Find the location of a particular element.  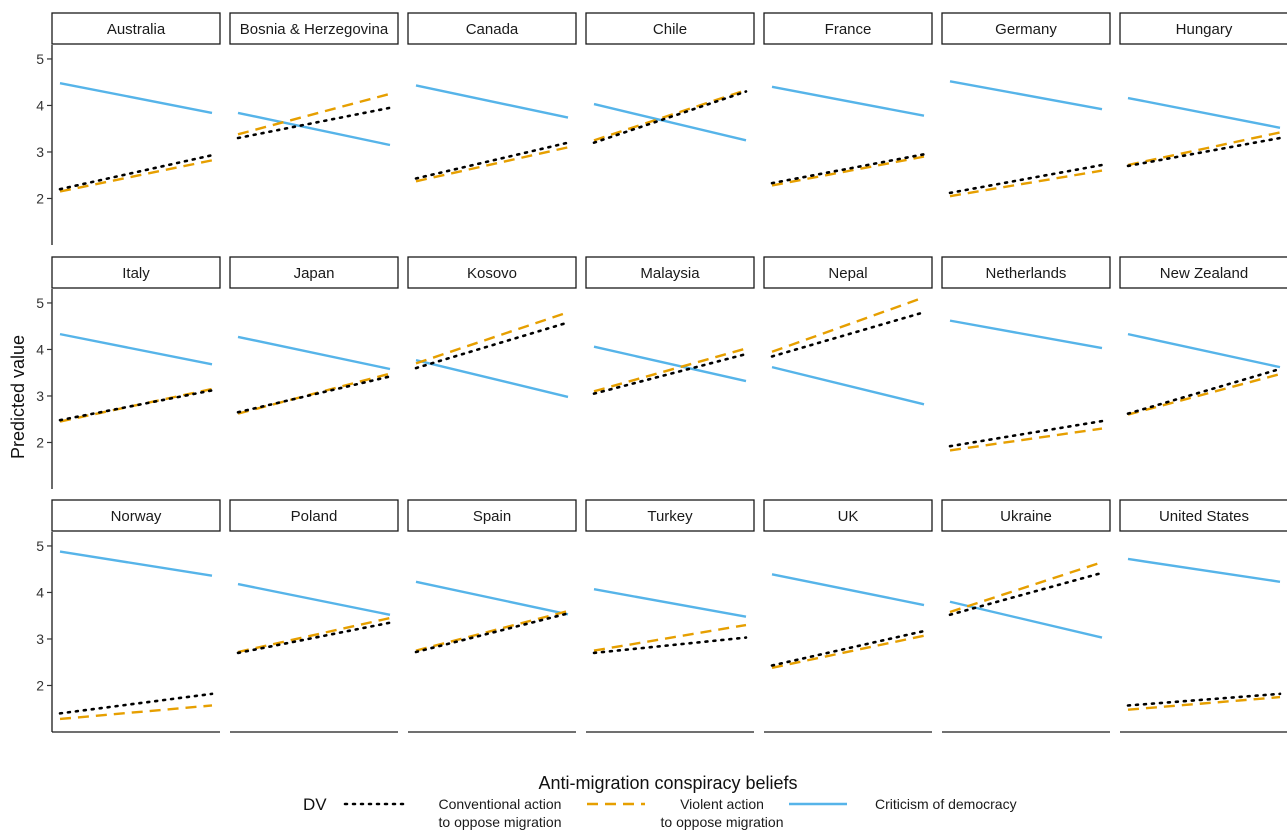

line-conventional-australia is located at coordinates (136, 172).